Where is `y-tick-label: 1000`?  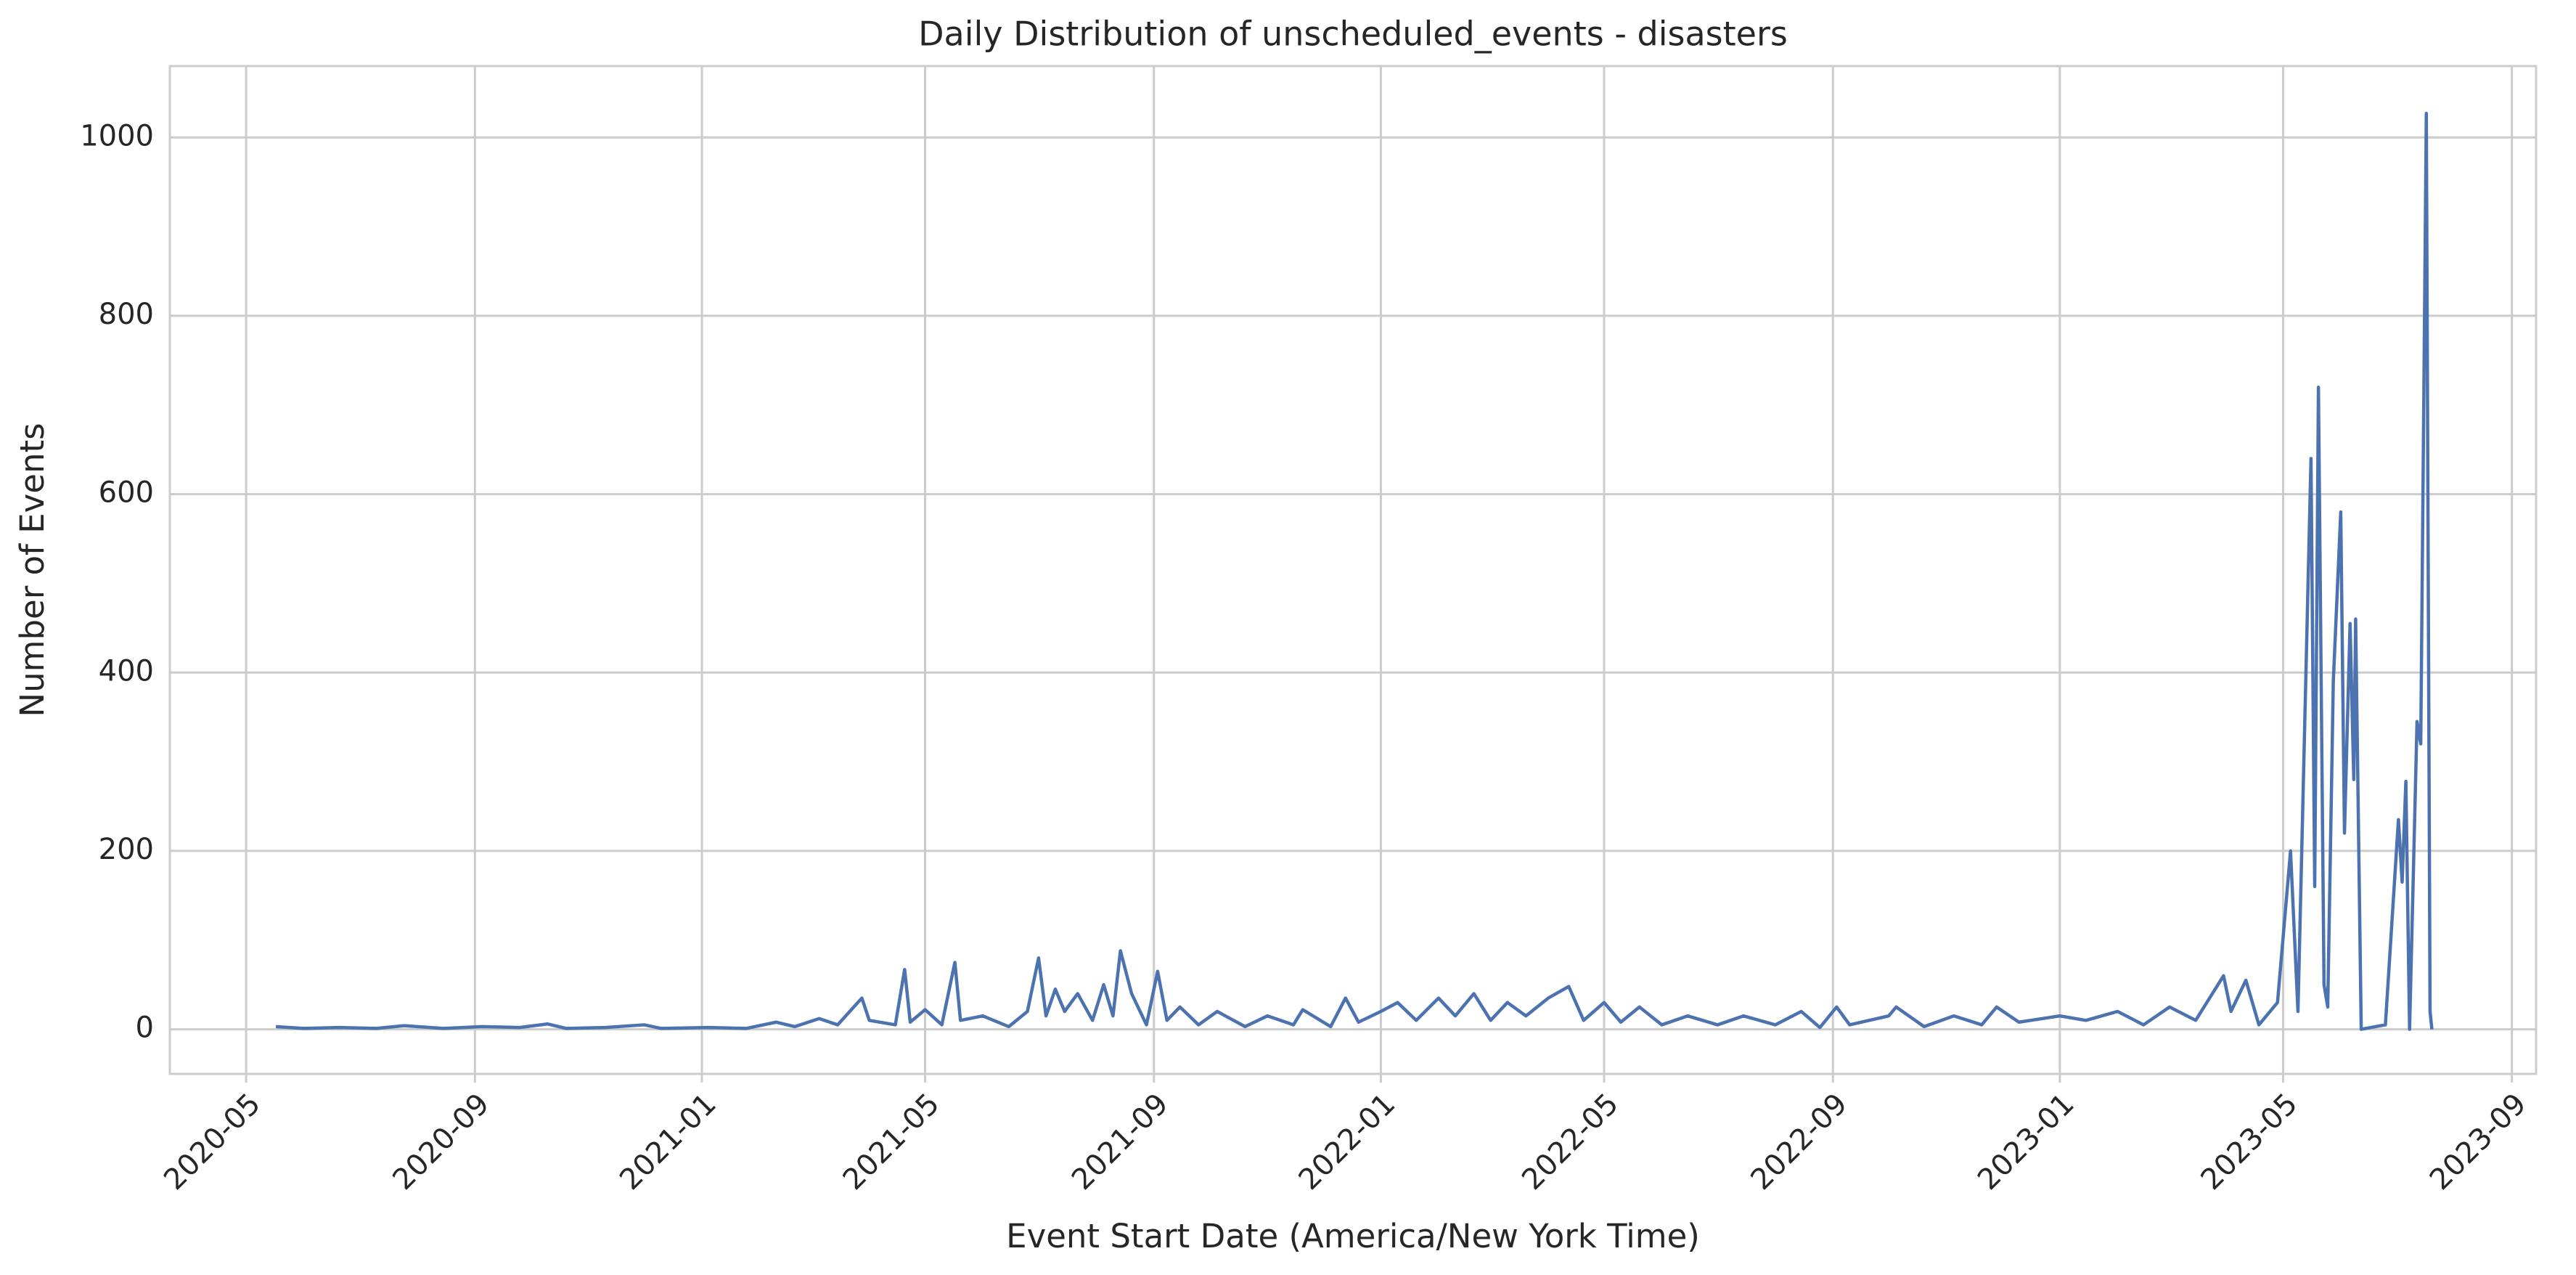 y-tick-label: 1000 is located at coordinates (117, 135).